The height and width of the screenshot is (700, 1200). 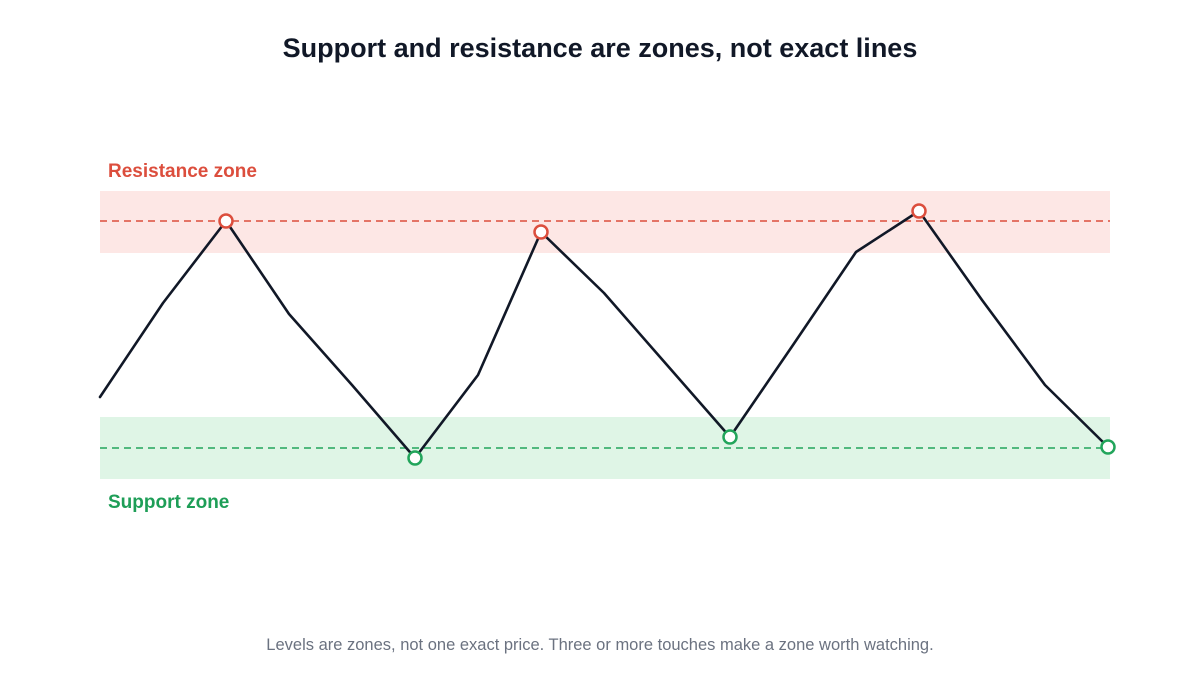 I want to click on support-zone-label: Support zone, so click(x=168, y=502).